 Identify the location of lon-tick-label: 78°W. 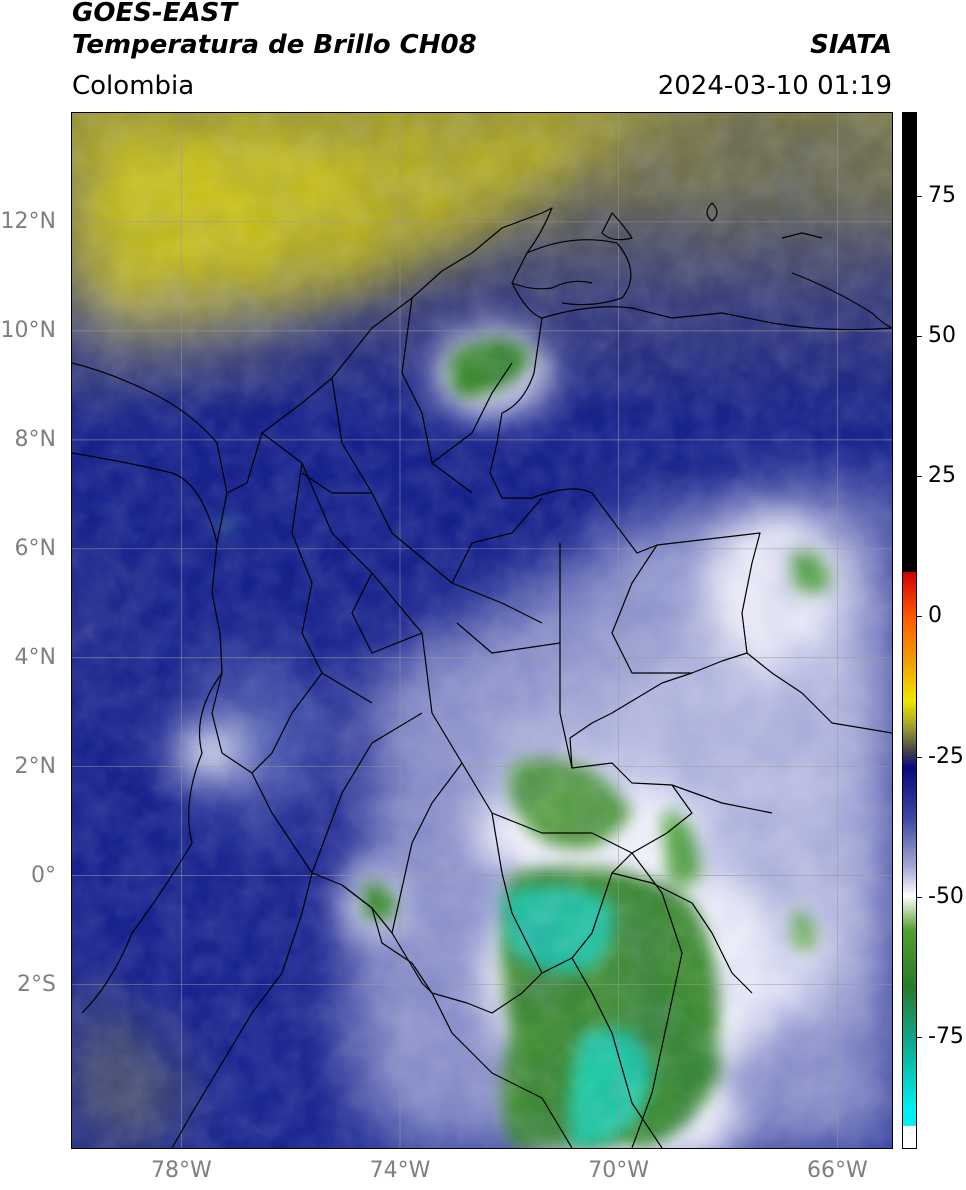
(181, 1170).